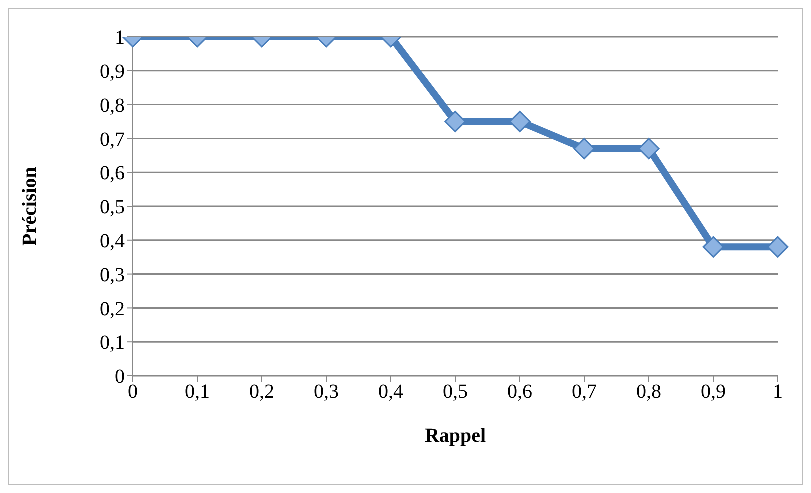  I want to click on x-tick-label: 0,8, so click(649, 392).